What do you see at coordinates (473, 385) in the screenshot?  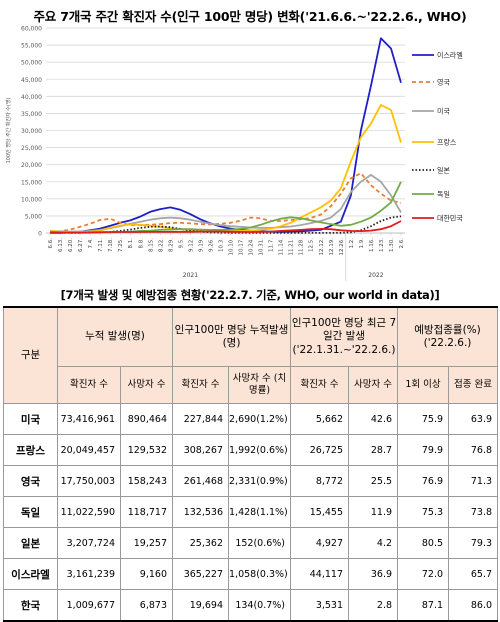 I see `subheader-cell: 접종 완료` at bounding box center [473, 385].